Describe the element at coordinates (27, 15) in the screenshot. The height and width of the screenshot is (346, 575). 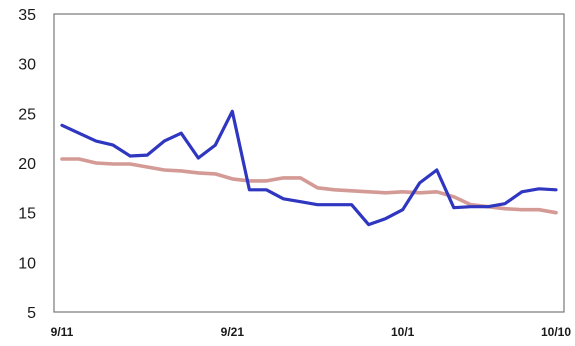
I see `y-tick-label: 35` at that location.